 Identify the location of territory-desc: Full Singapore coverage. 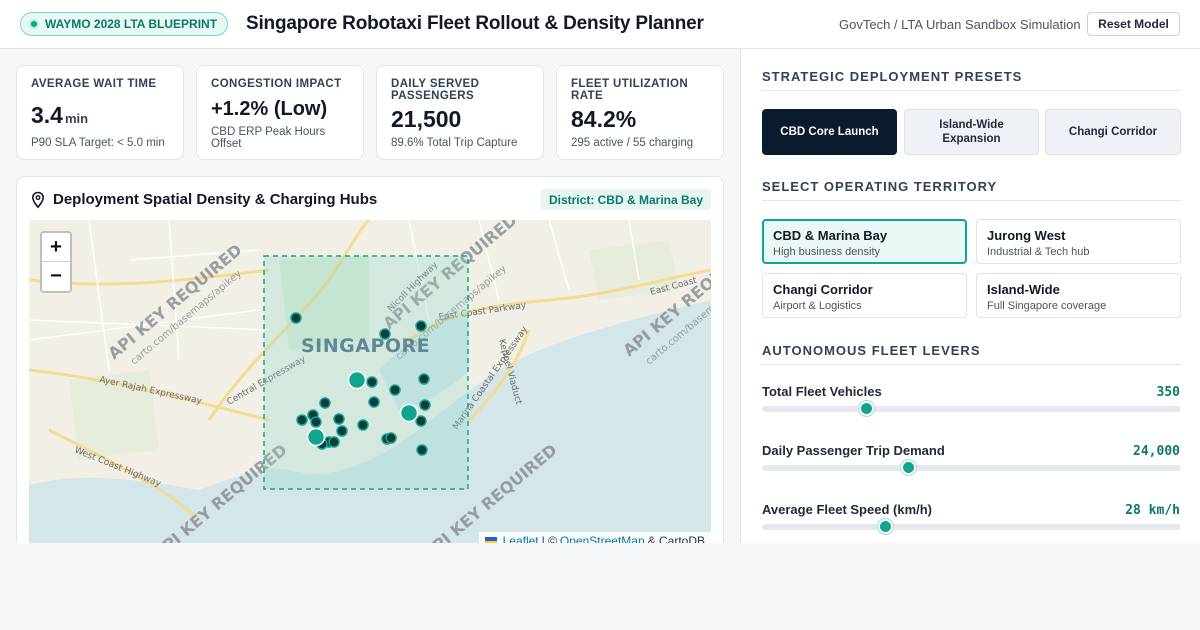
(1047, 306).